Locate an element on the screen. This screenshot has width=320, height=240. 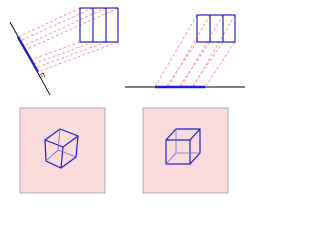
projection-right is located at coordinates (185, 51).